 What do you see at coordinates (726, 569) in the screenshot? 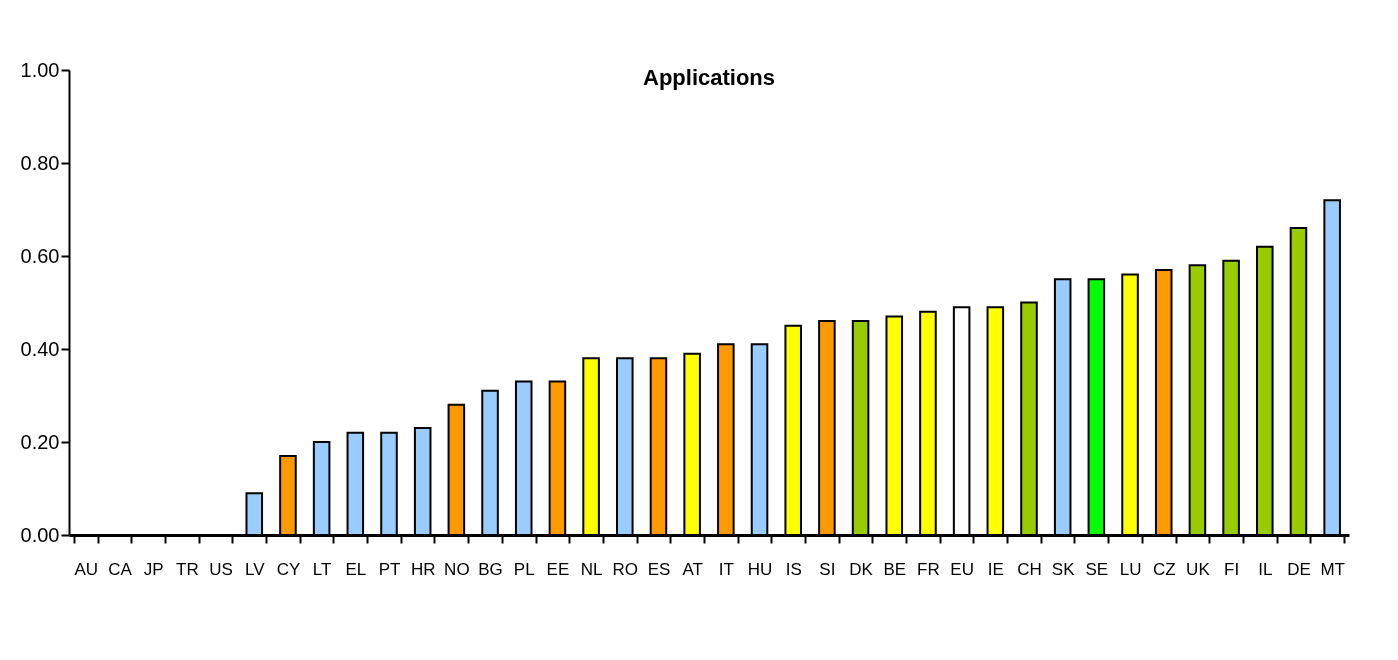
I see `x-tick-label: IT` at bounding box center [726, 569].